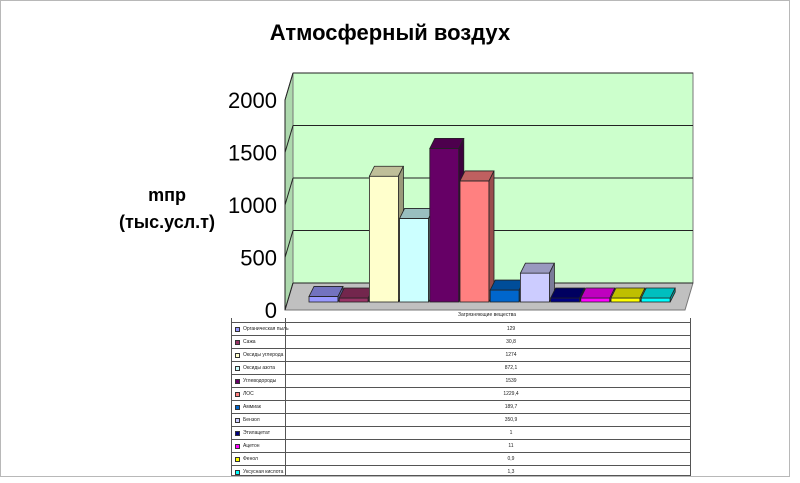  I want to click on y-axis-label-line-1: mпр, so click(167, 195).